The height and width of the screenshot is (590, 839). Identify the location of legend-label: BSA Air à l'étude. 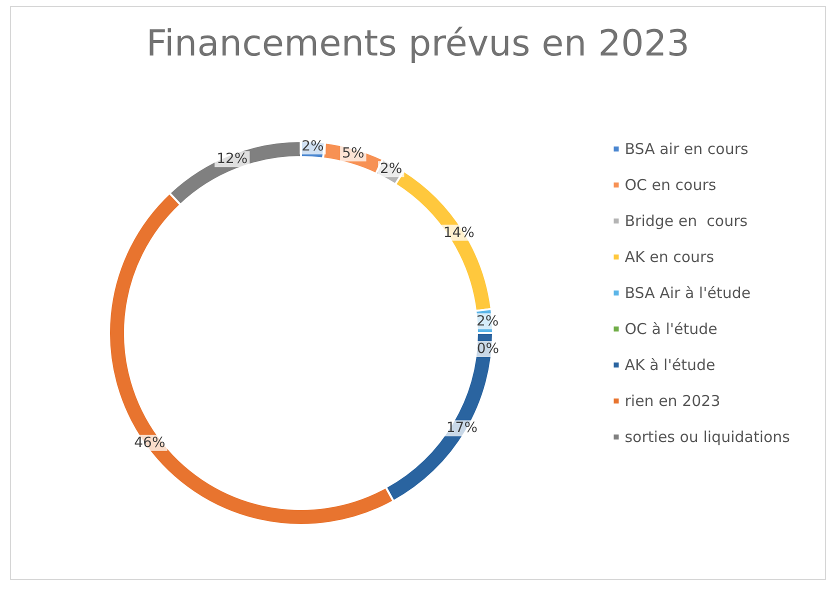
(687, 293).